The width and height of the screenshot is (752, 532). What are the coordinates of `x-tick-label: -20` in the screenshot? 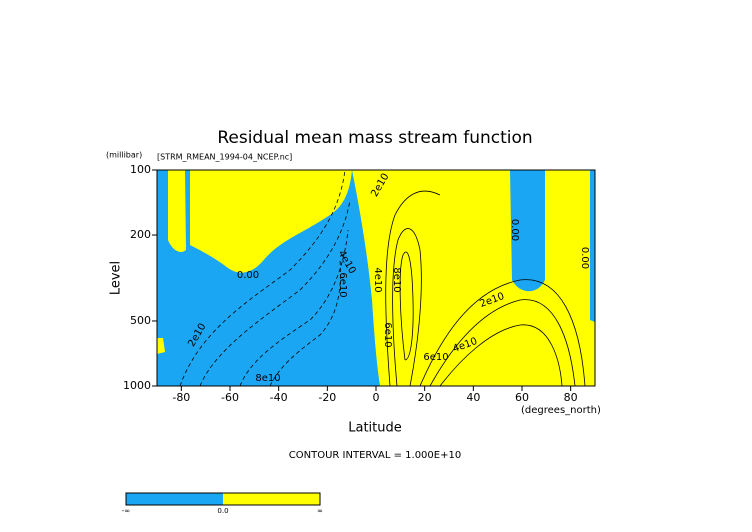 It's located at (327, 397).